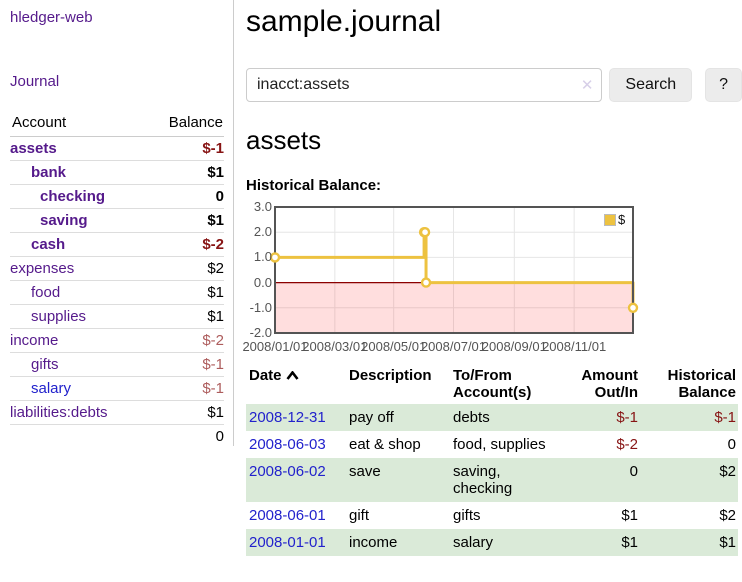 The height and width of the screenshot is (582, 742). I want to click on register-row: 2008-12-31 pay off debts $-1 $-1, so click(492, 417).